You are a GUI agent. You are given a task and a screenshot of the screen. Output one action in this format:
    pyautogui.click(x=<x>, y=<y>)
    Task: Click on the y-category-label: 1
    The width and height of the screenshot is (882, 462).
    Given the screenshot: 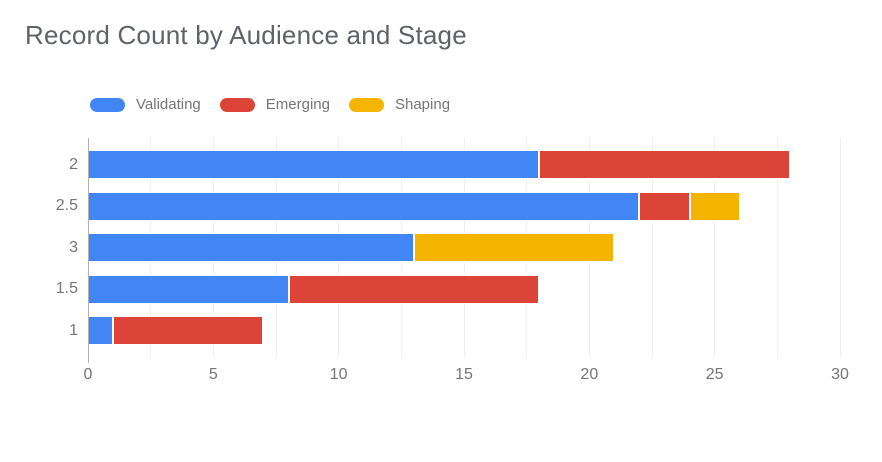 What is the action you would take?
    pyautogui.click(x=73, y=330)
    